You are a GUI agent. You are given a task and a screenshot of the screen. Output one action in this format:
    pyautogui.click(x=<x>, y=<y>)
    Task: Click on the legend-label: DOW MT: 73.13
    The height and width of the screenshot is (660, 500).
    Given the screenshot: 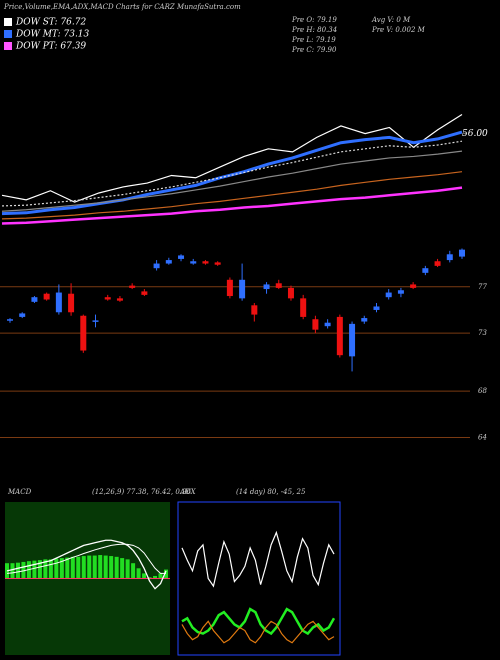 What is the action you would take?
    pyautogui.click(x=52, y=35)
    